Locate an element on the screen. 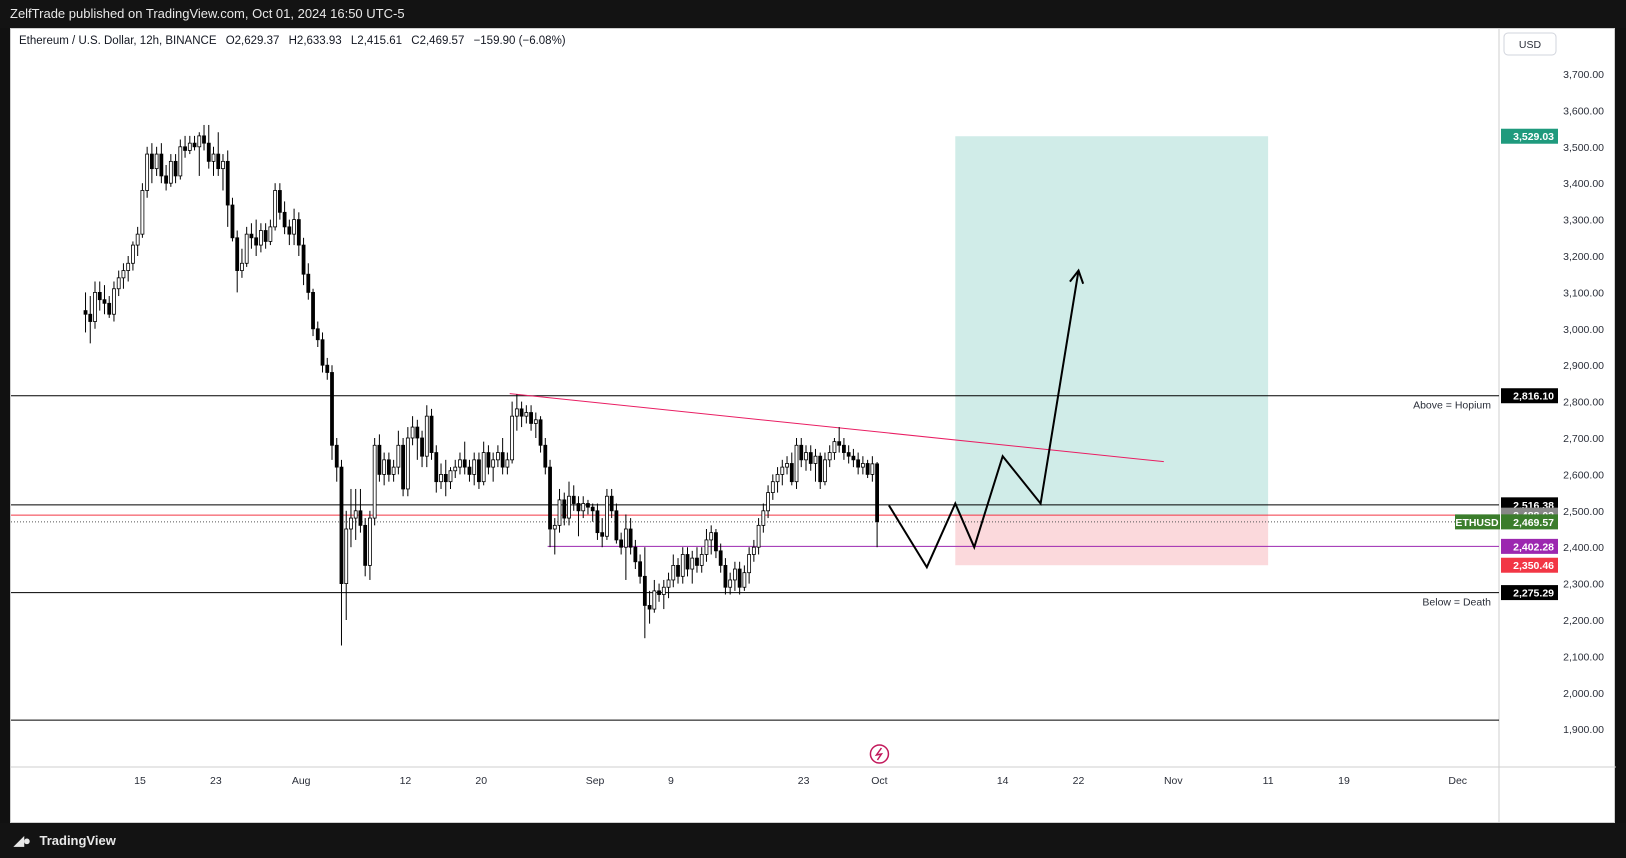  currency-button is located at coordinates (1530, 44).